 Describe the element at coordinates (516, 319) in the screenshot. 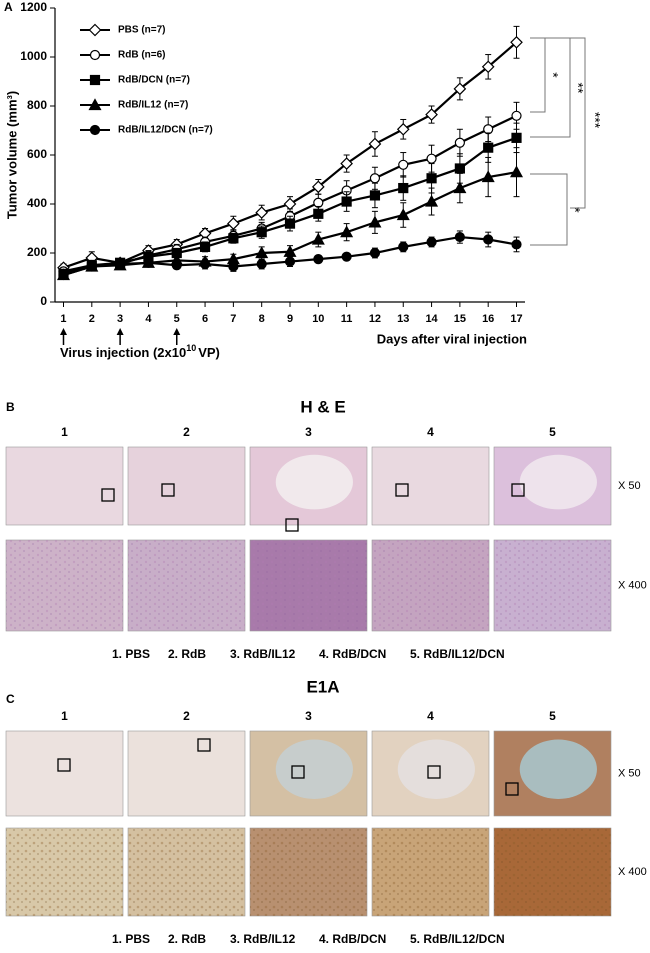

I see `x-tick-label: 17` at that location.